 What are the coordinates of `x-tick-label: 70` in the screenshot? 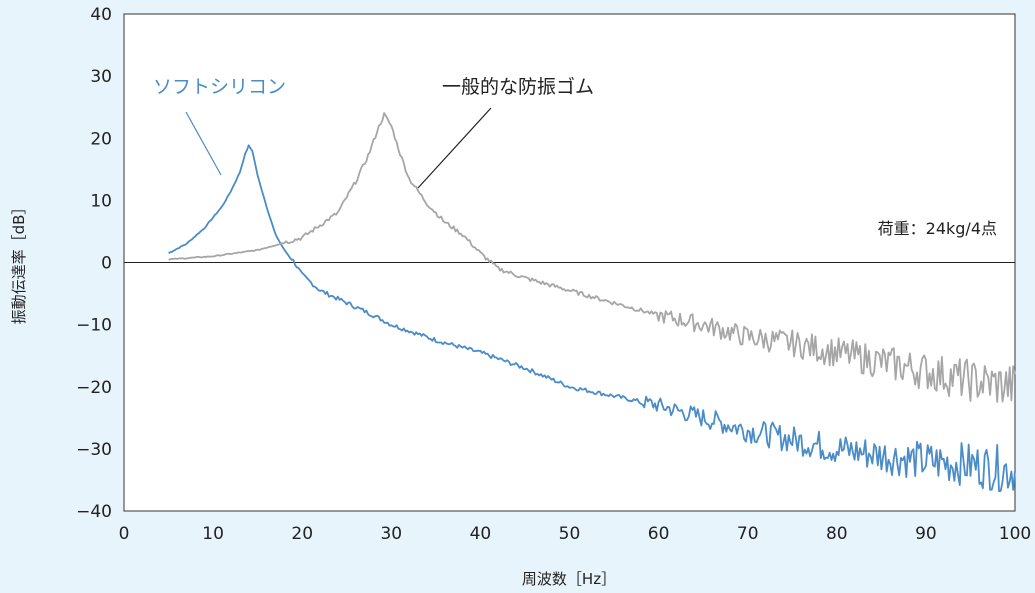 It's located at (748, 534).